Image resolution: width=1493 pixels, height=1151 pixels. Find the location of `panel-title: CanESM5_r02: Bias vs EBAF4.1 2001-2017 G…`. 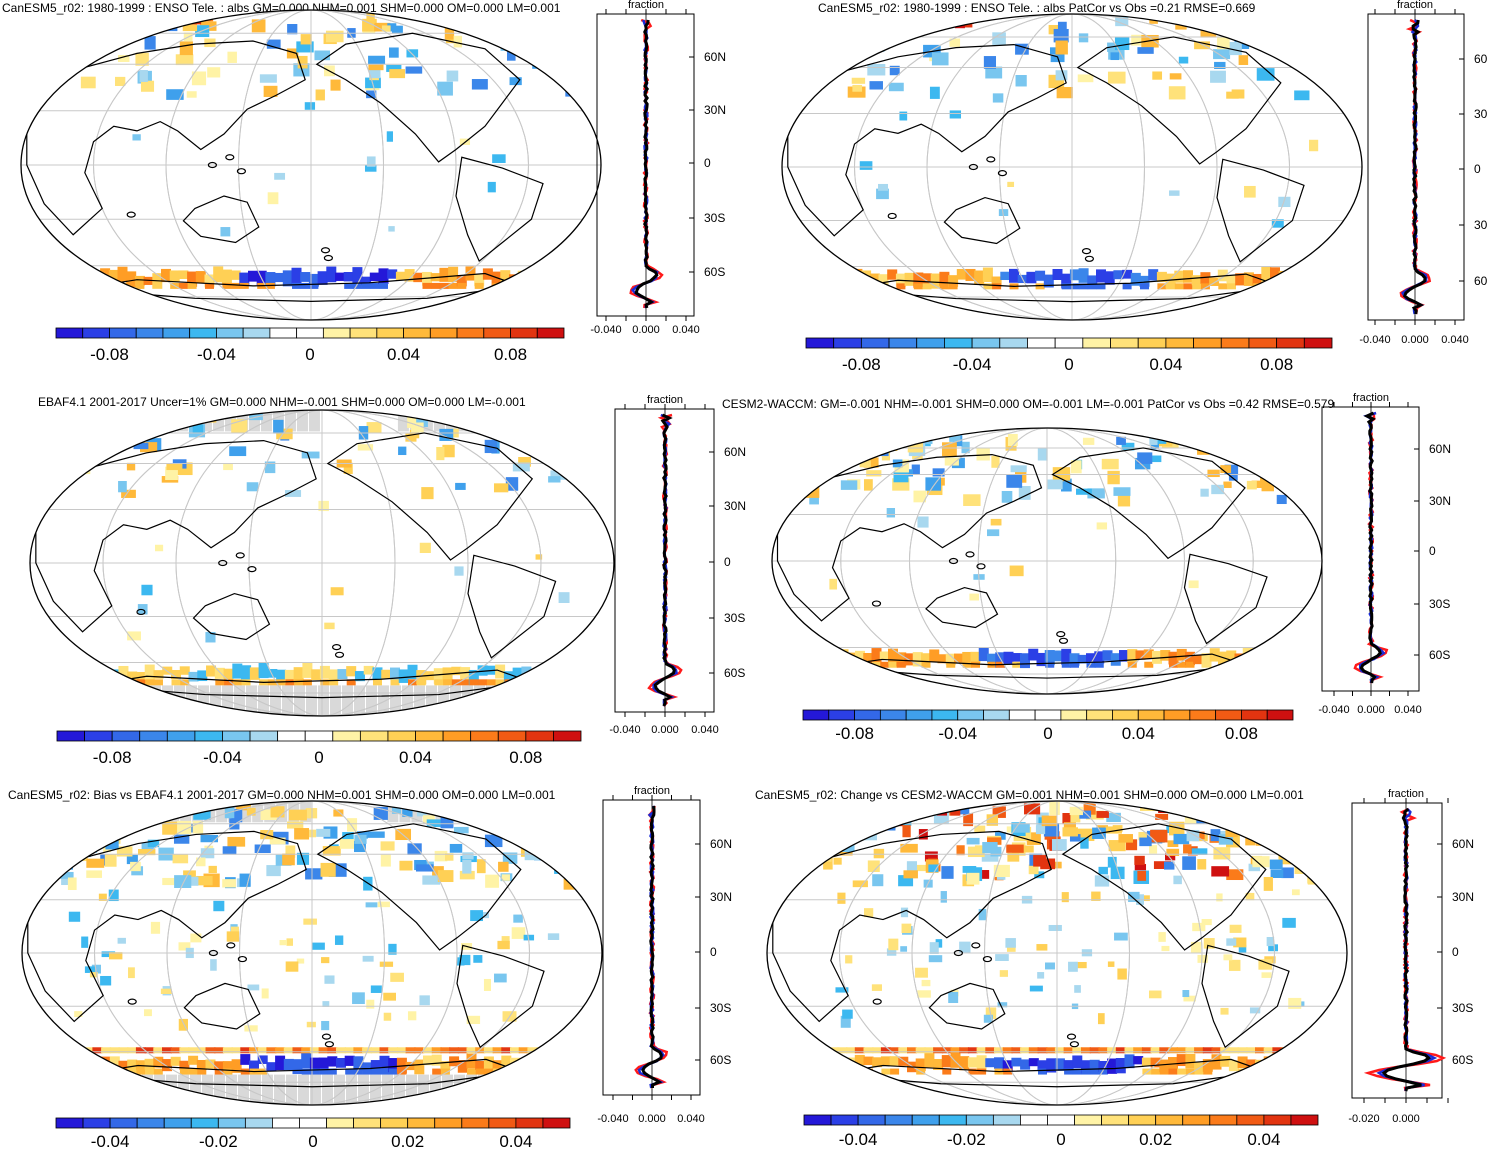

panel-title: CanESM5_r02: Bias vs EBAF4.1 2001-2017 G… is located at coordinates (282, 795).